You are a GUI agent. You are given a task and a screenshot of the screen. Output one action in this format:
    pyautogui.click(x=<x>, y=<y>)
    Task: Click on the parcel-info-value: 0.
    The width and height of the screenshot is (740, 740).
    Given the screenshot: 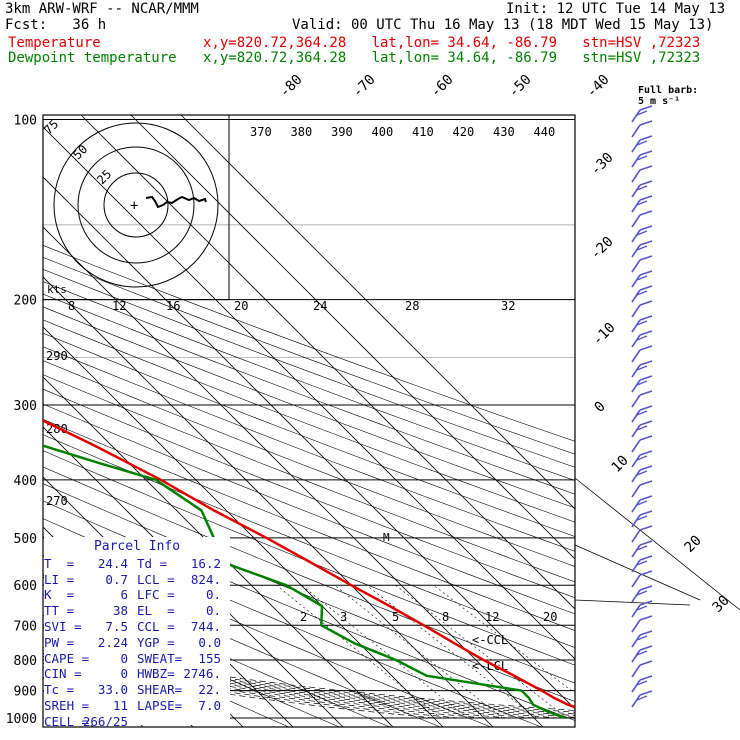 What is the action you would take?
    pyautogui.click(x=213, y=595)
    